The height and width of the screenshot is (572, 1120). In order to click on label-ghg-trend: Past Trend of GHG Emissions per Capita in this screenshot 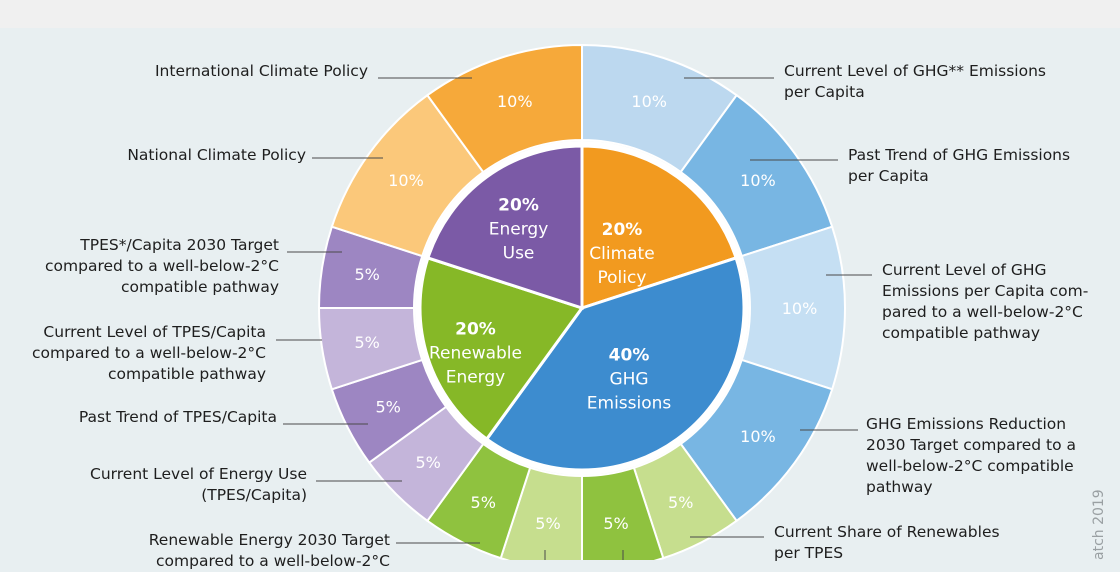, I will do `click(959, 165)`.